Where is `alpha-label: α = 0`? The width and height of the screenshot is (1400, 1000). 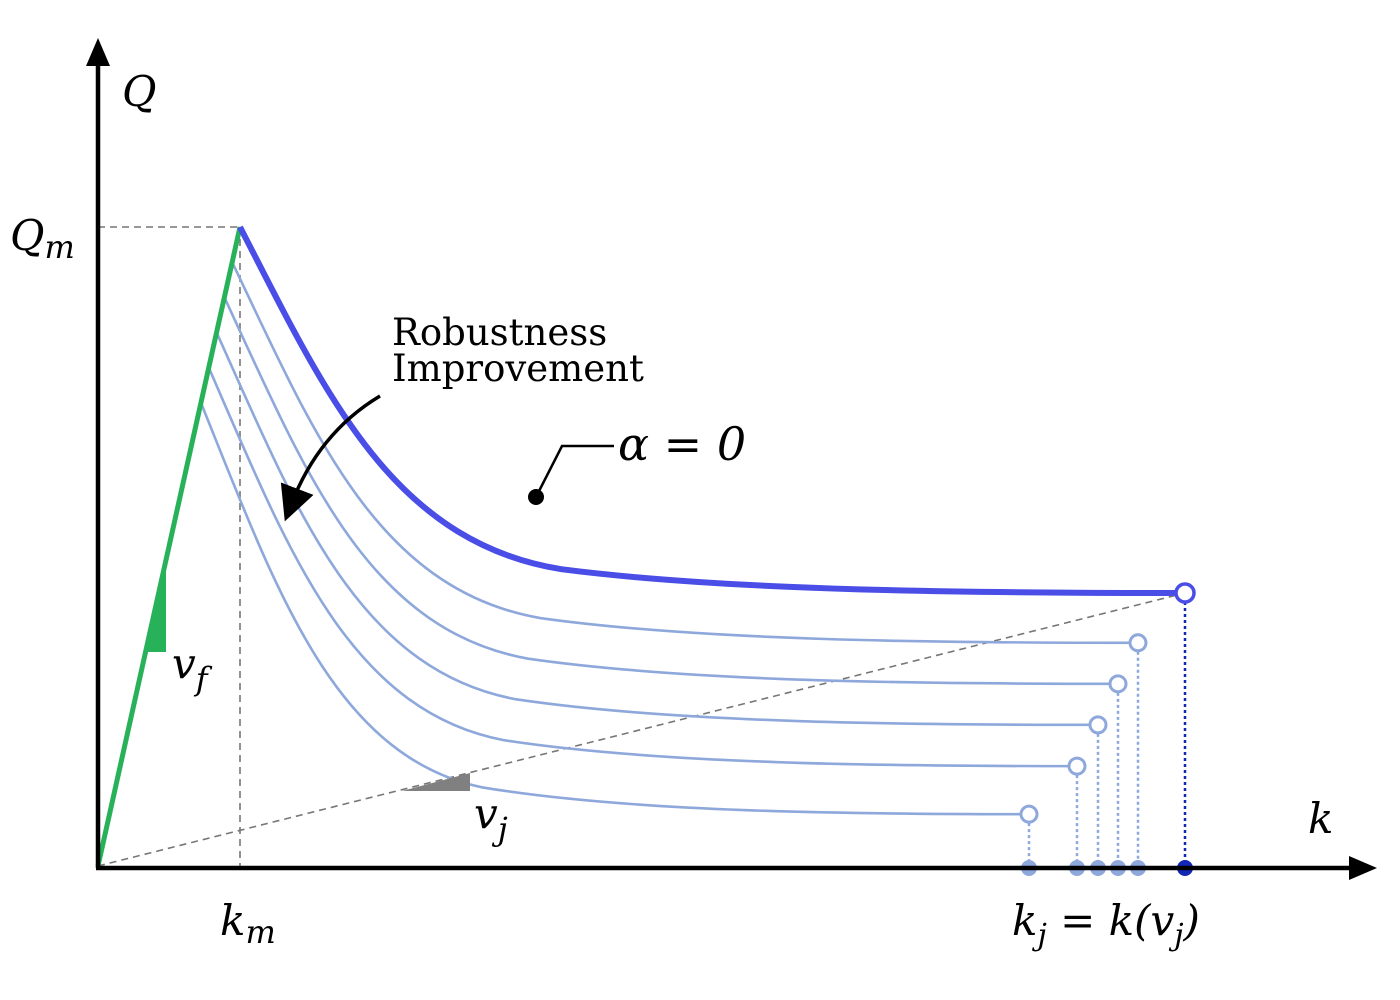
alpha-label: α = 0 is located at coordinates (682, 444).